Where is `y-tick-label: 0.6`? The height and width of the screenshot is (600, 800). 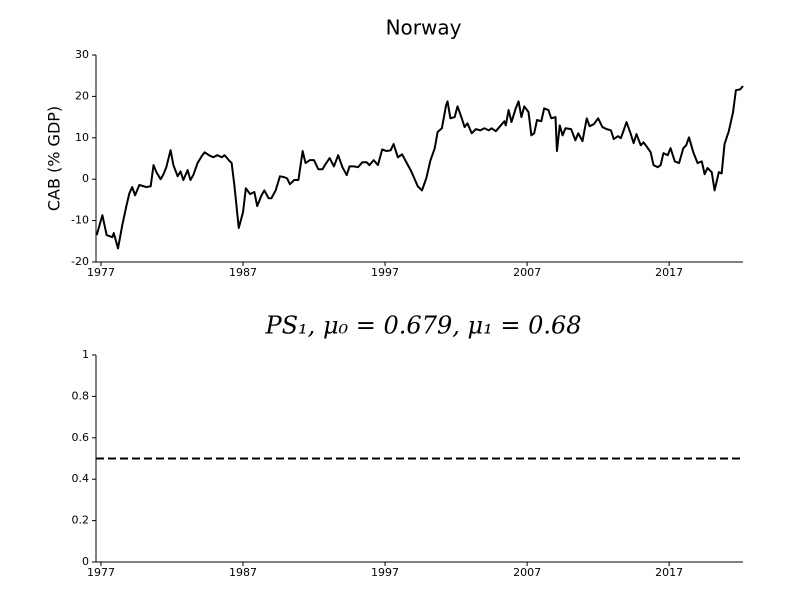 y-tick-label: 0.6 is located at coordinates (81, 437).